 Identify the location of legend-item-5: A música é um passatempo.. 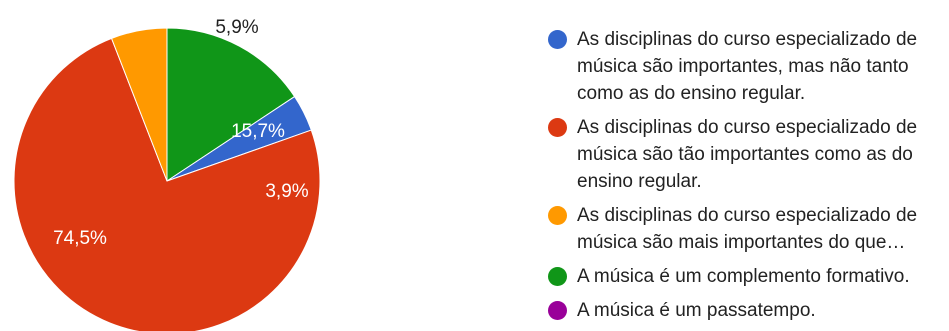
(748, 310).